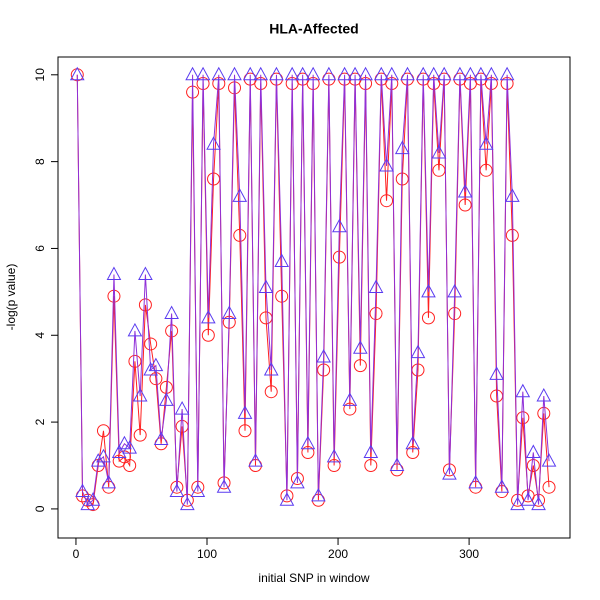  I want to click on x-tick-label: 300, so click(469, 554).